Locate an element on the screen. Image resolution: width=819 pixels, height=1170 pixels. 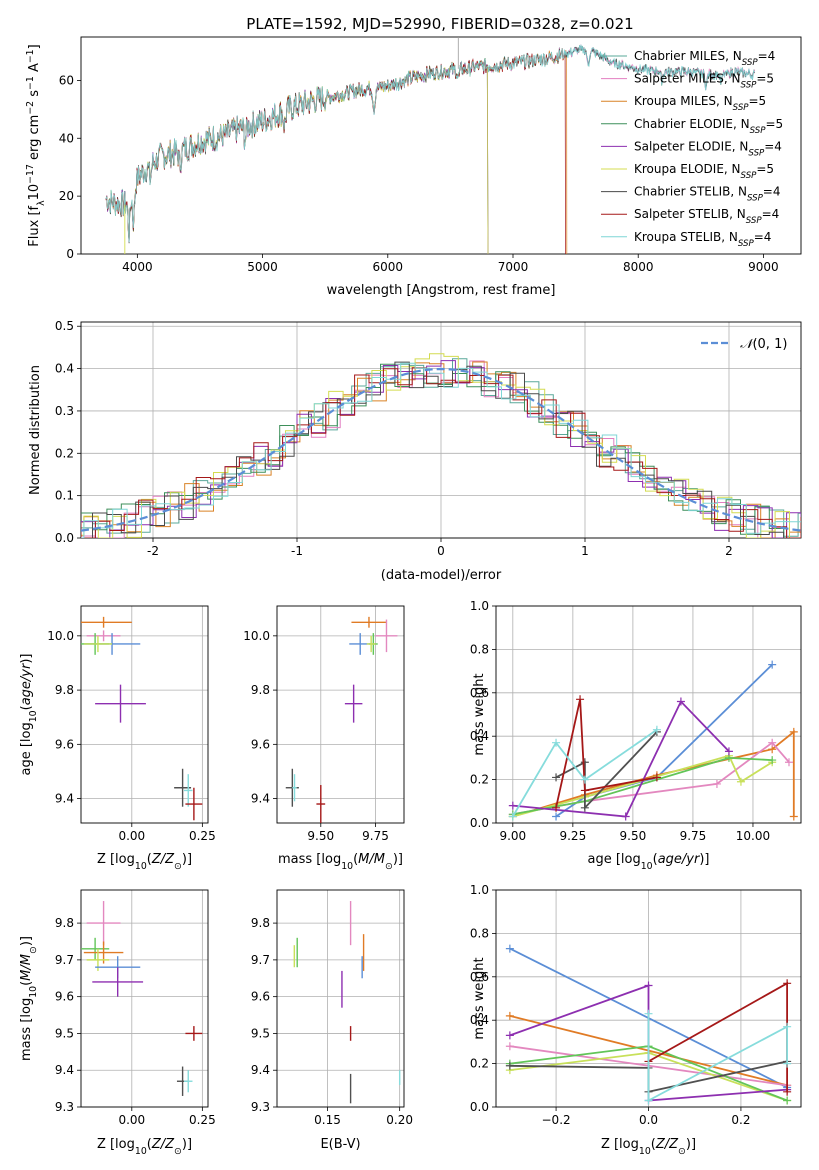
x-tick-label: 0.00 is located at coordinates (131, 1120).